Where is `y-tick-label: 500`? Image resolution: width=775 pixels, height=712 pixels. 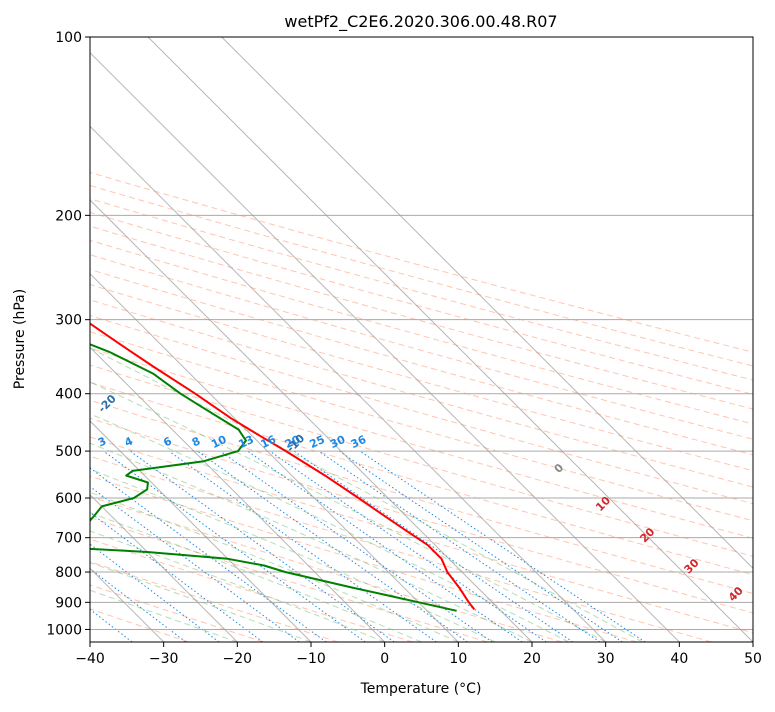 y-tick-label: 500 is located at coordinates (68, 452).